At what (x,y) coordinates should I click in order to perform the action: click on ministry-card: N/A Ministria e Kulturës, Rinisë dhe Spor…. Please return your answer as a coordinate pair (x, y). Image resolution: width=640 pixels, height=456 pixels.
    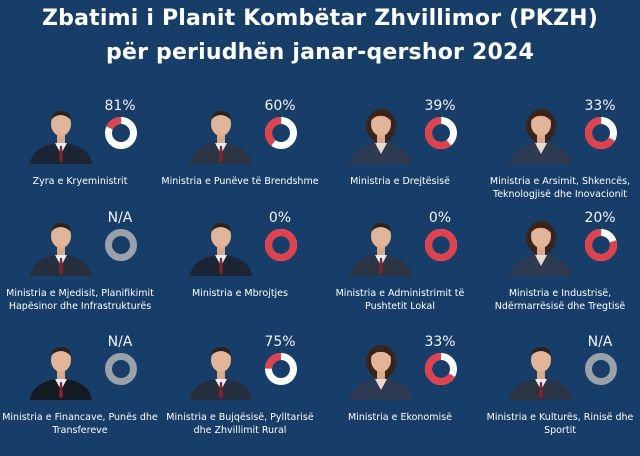
    Looking at the image, I should click on (560, 395).